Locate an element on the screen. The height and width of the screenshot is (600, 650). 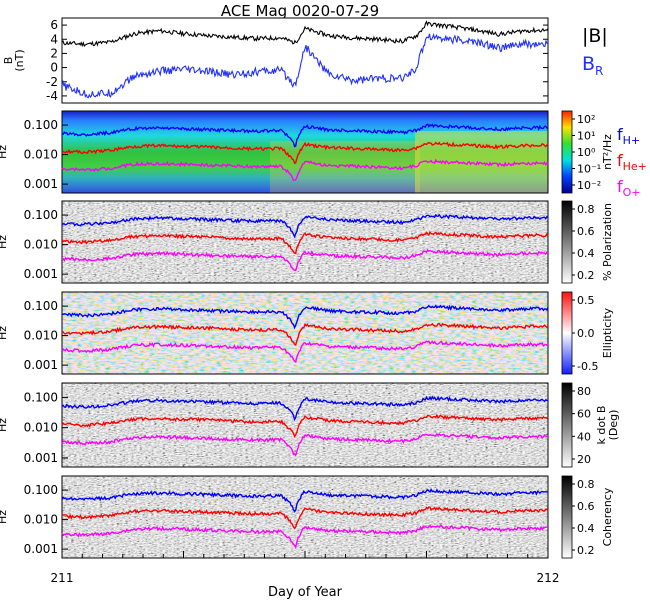
x-tick-end: 212 is located at coordinates (548, 578).